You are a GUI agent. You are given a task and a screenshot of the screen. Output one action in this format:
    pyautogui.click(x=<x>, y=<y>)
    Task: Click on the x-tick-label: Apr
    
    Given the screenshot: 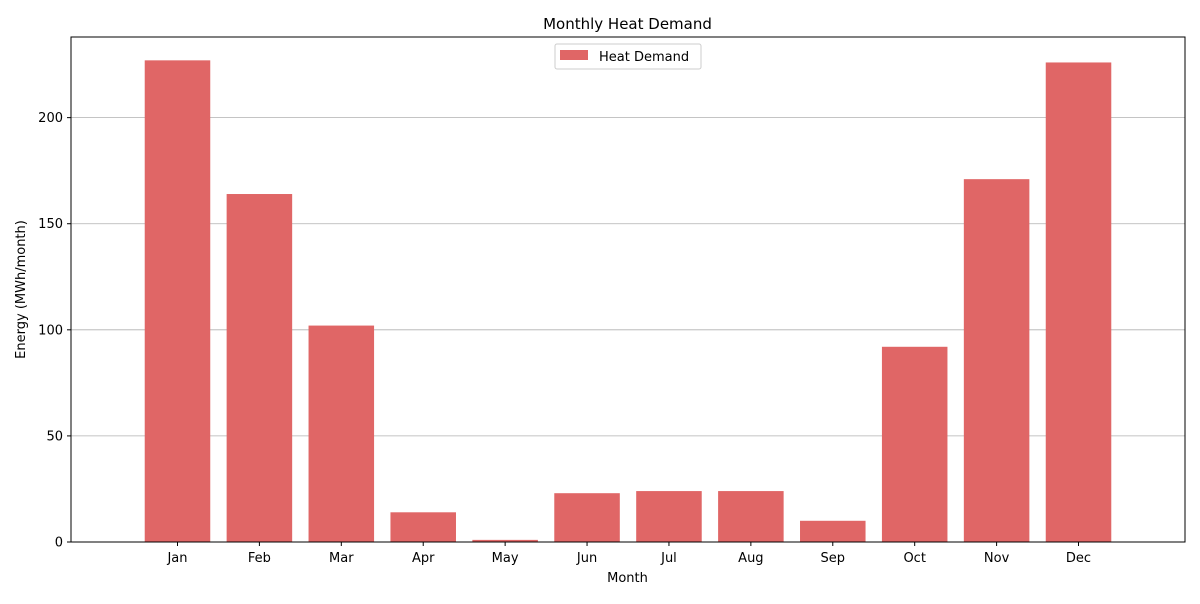 What is the action you would take?
    pyautogui.click(x=423, y=558)
    